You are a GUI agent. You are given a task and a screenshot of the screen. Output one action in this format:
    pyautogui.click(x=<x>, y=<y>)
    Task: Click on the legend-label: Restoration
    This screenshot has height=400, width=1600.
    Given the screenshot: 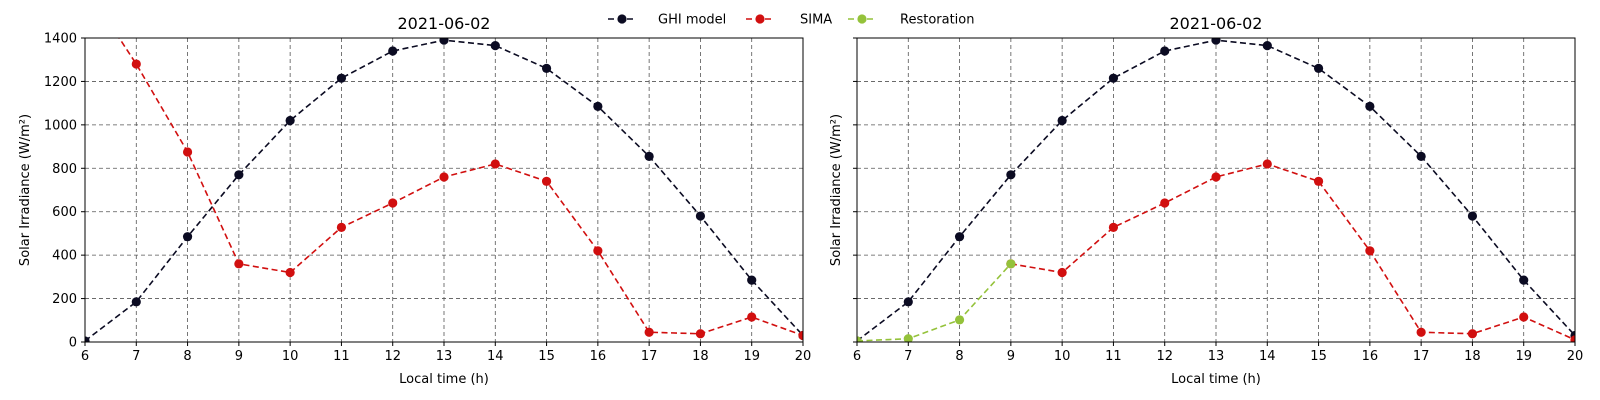 What is the action you would take?
    pyautogui.click(x=937, y=20)
    